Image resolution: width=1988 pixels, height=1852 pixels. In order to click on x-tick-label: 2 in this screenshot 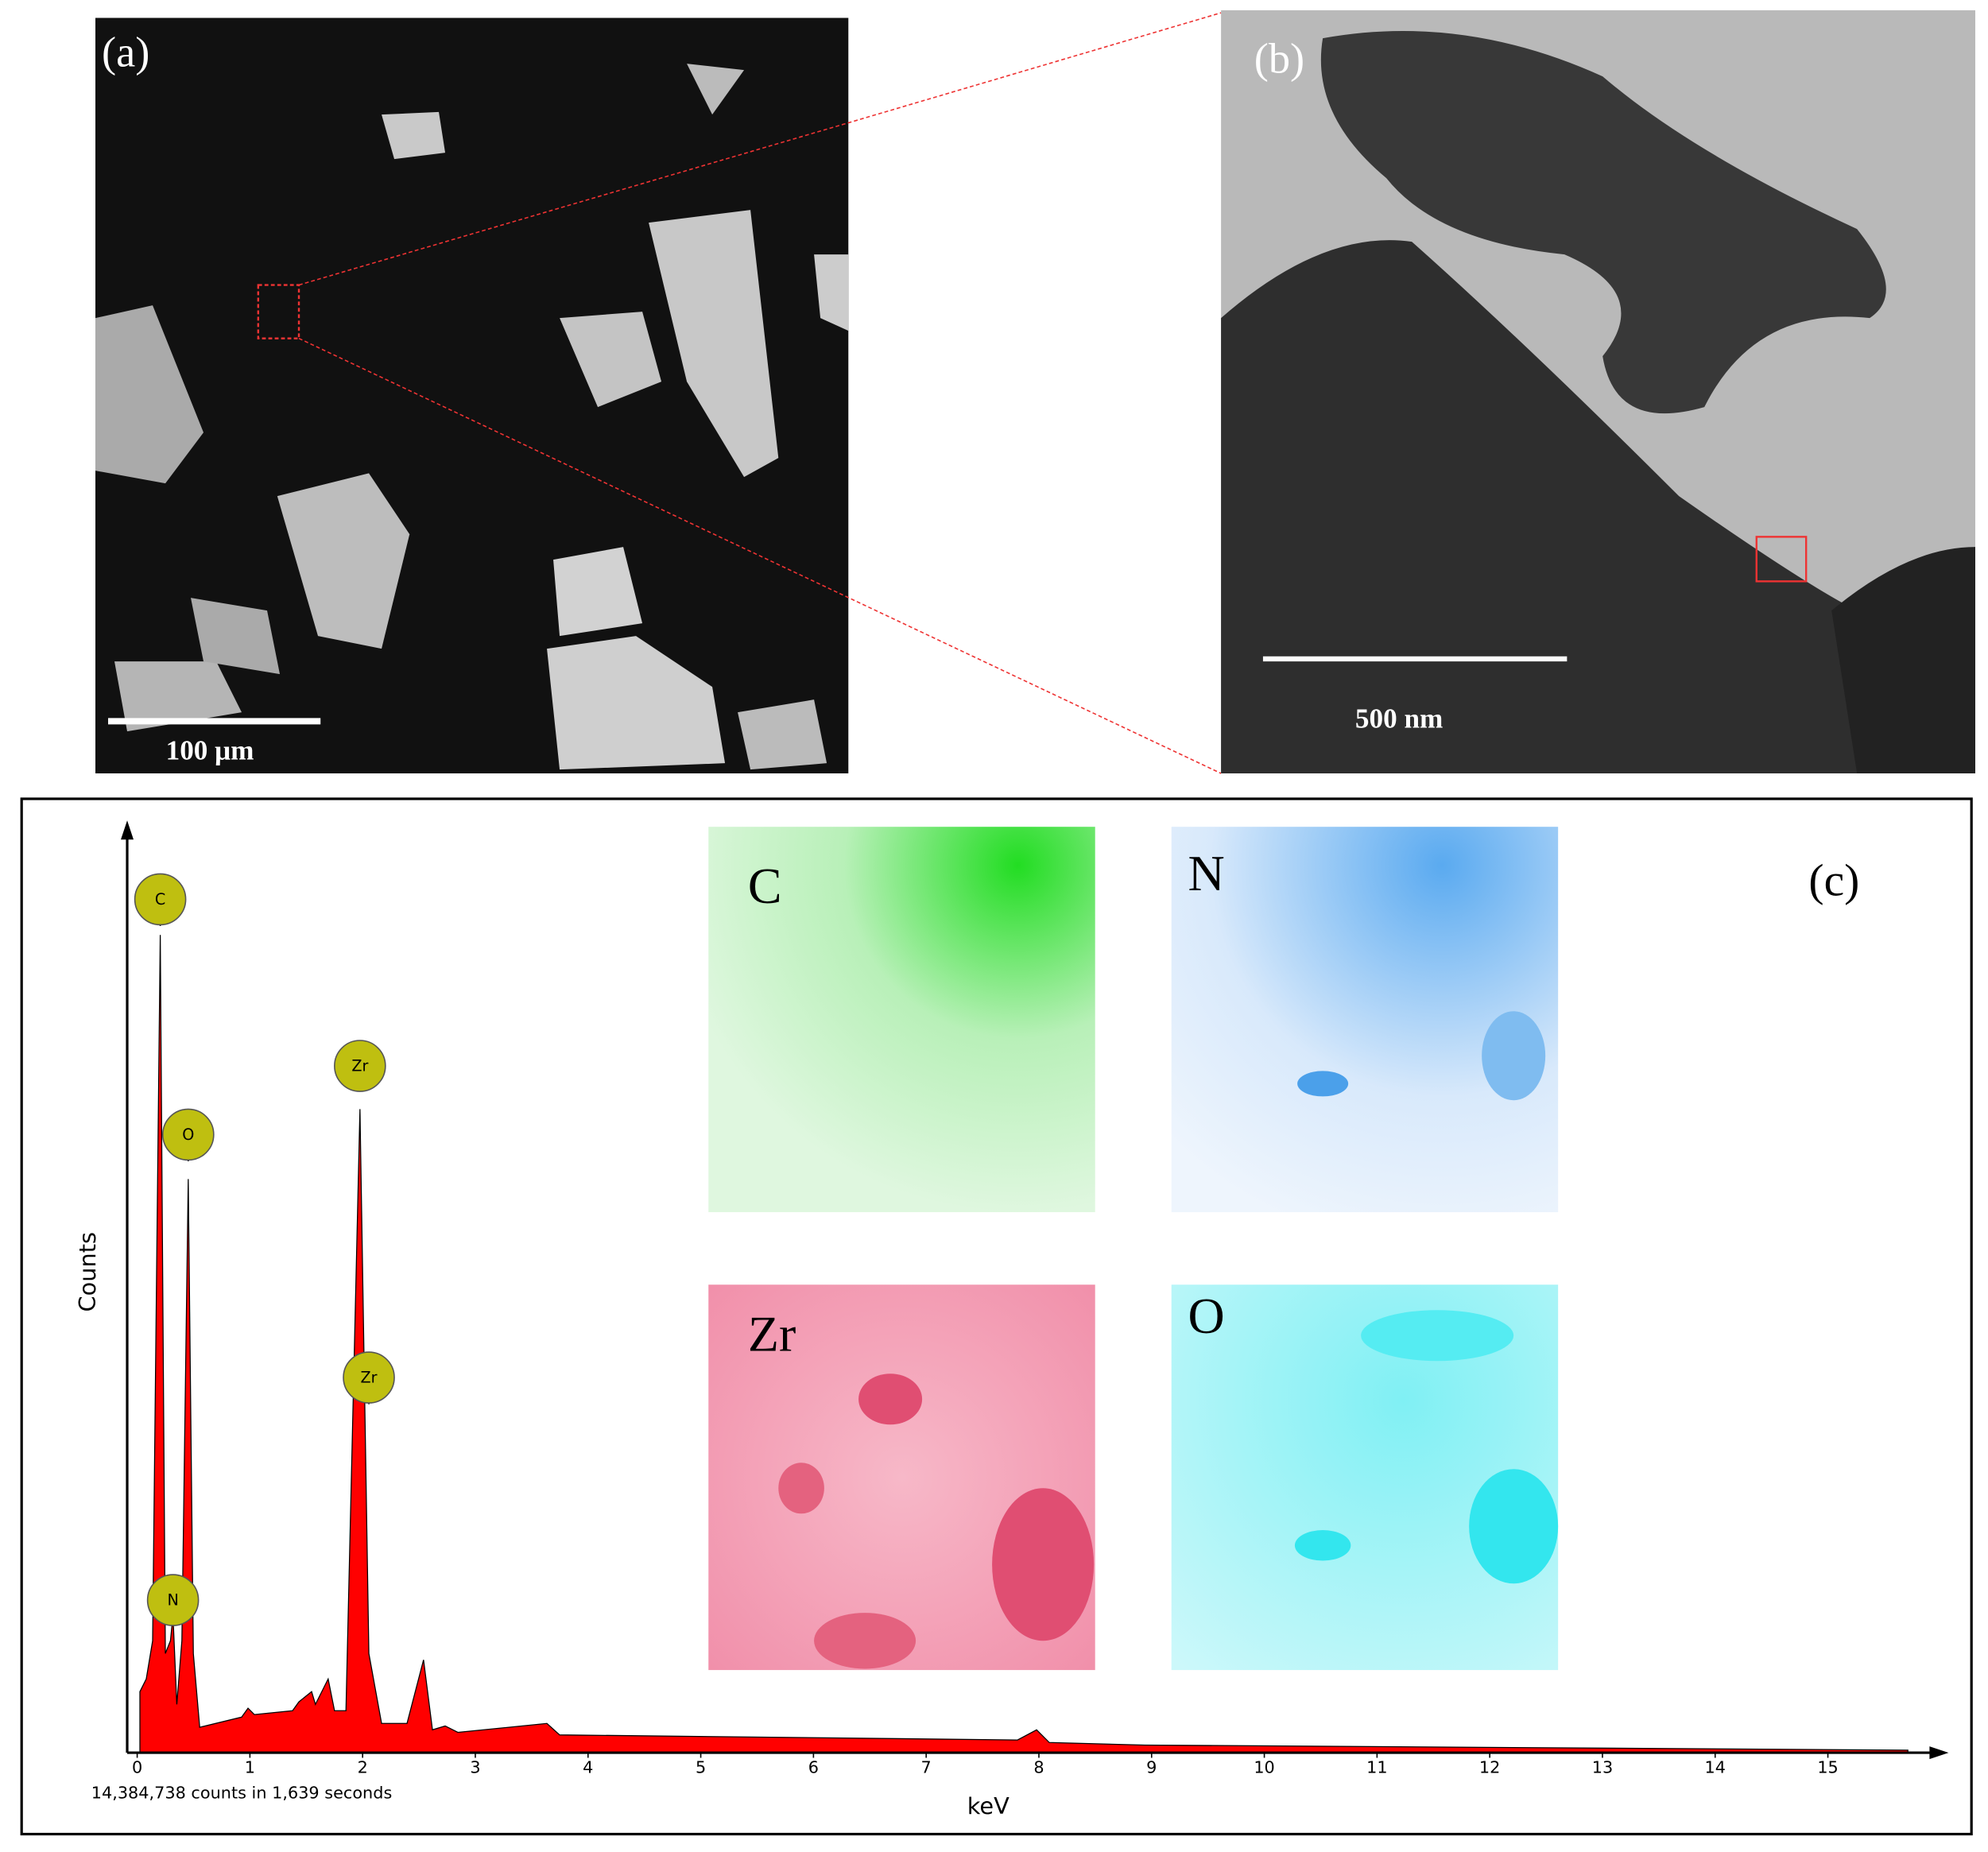, I will do `click(363, 1767)`.